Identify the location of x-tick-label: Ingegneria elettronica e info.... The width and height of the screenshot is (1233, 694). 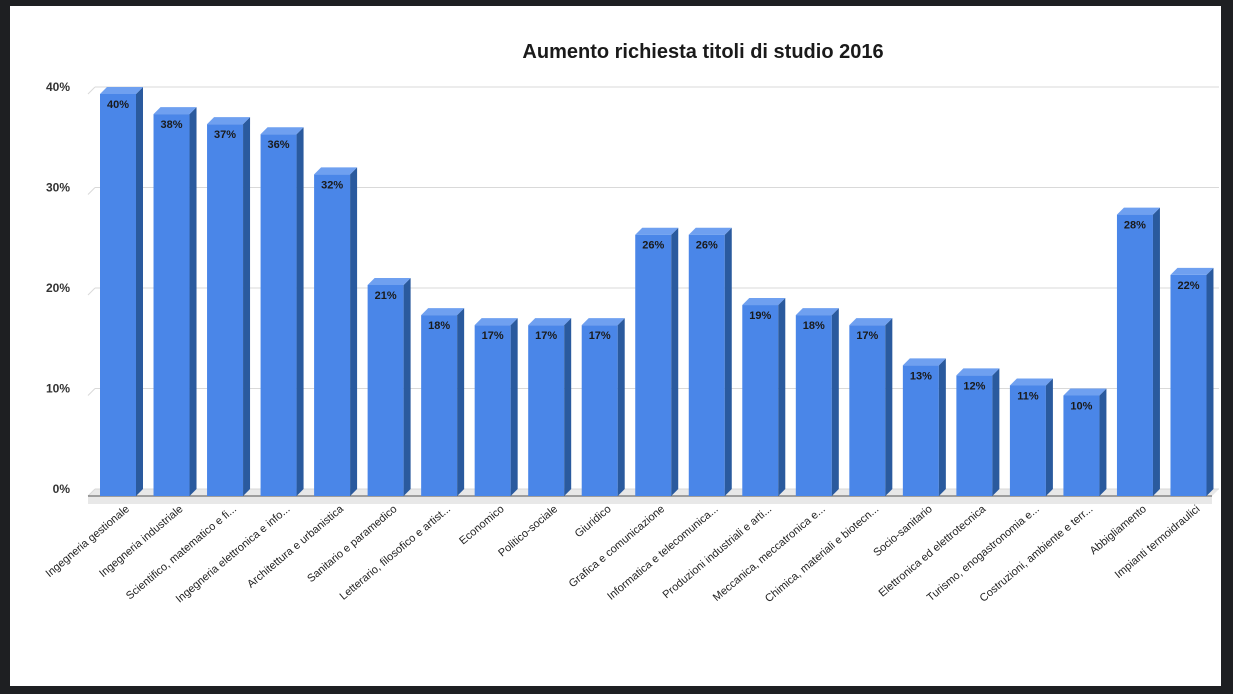
(233, 554).